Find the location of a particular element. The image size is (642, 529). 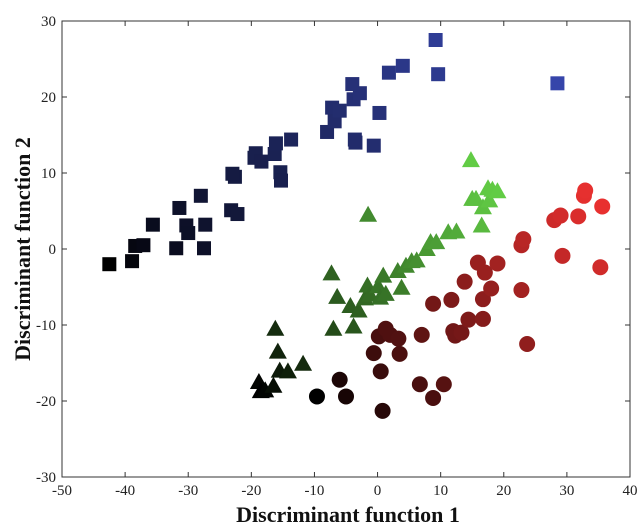

x-tick-label: -40 is located at coordinates (125, 491).